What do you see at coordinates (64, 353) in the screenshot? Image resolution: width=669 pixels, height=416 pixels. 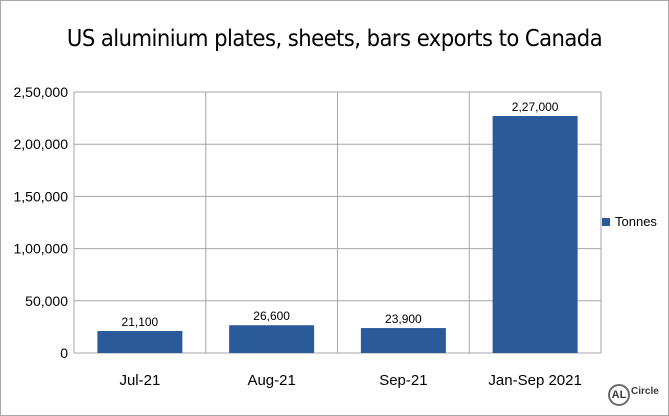 I see `y-tick-label: 0` at bounding box center [64, 353].